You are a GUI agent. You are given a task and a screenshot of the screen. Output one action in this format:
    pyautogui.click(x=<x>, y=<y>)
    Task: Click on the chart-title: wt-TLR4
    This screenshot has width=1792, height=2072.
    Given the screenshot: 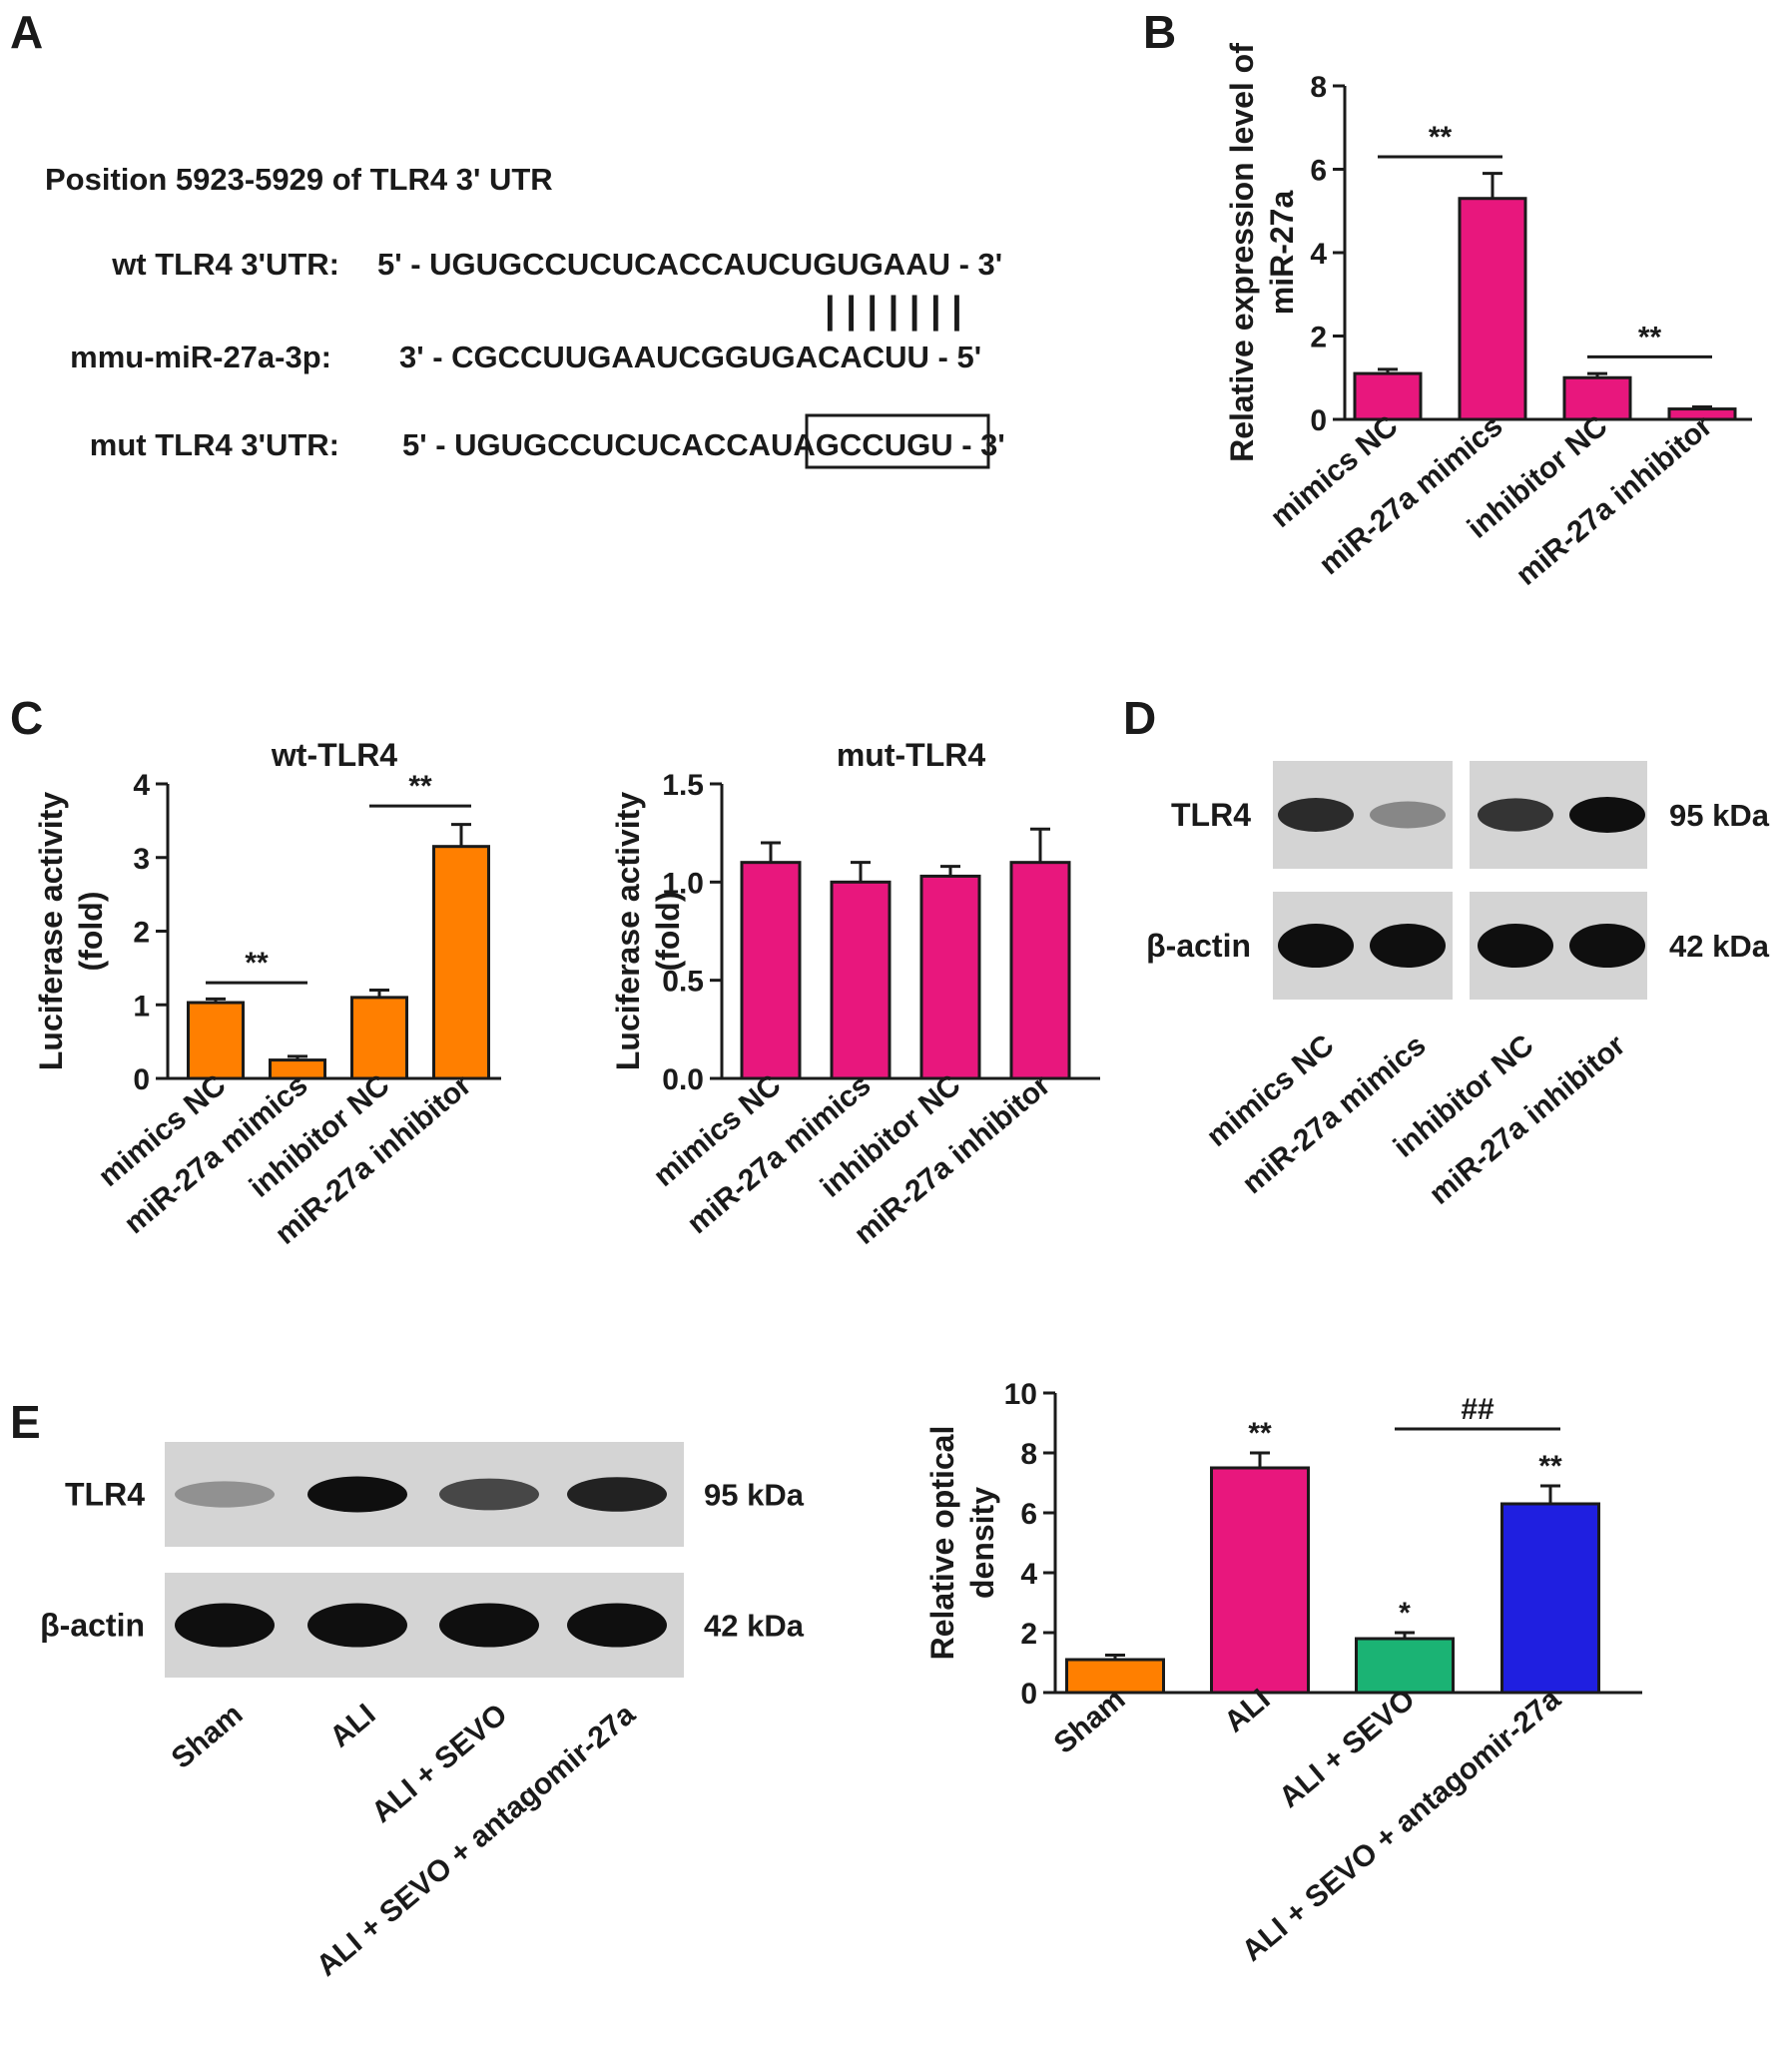 What is the action you would take?
    pyautogui.click(x=334, y=755)
    